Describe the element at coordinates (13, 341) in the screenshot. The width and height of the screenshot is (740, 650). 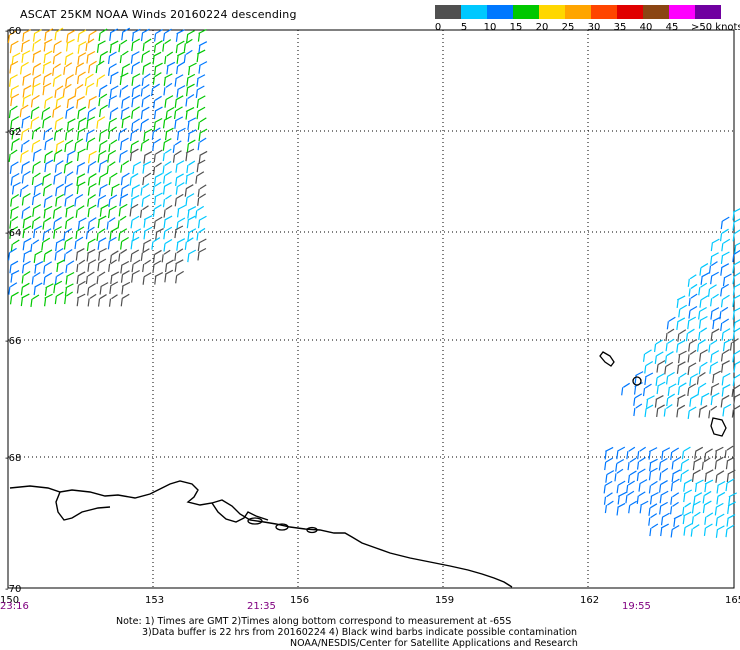
I see `lat-tick-label: -66` at that location.